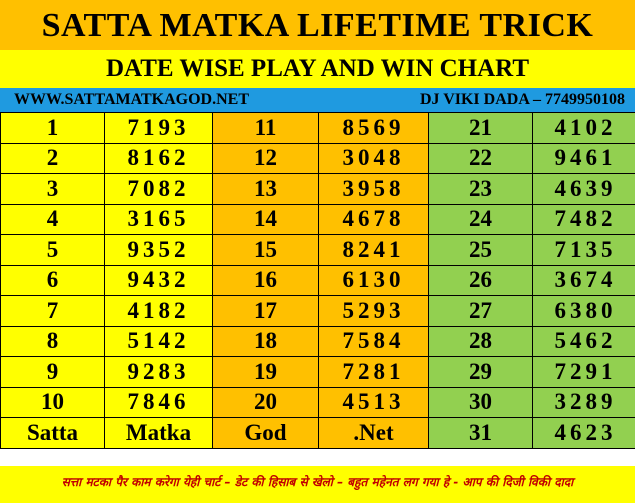 The width and height of the screenshot is (635, 503). Describe the element at coordinates (373, 250) in the screenshot. I see `number-cell: 8241` at that location.